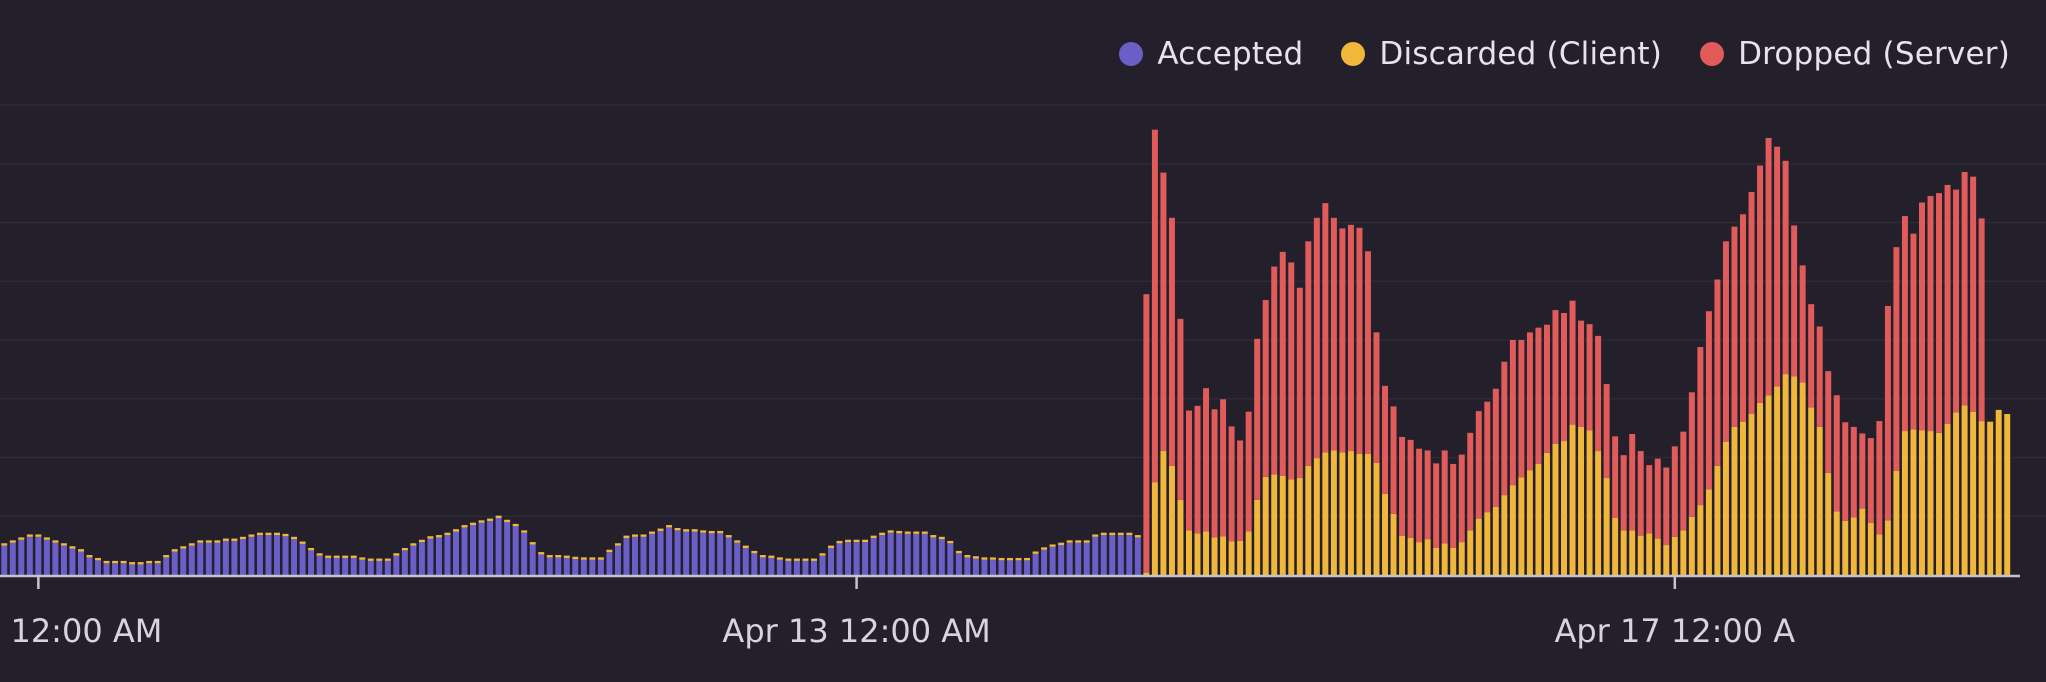 This screenshot has height=682, width=2046. What do you see at coordinates (1674, 631) in the screenshot?
I see `x-tick-label: Apr 17 12:00 A` at bounding box center [1674, 631].